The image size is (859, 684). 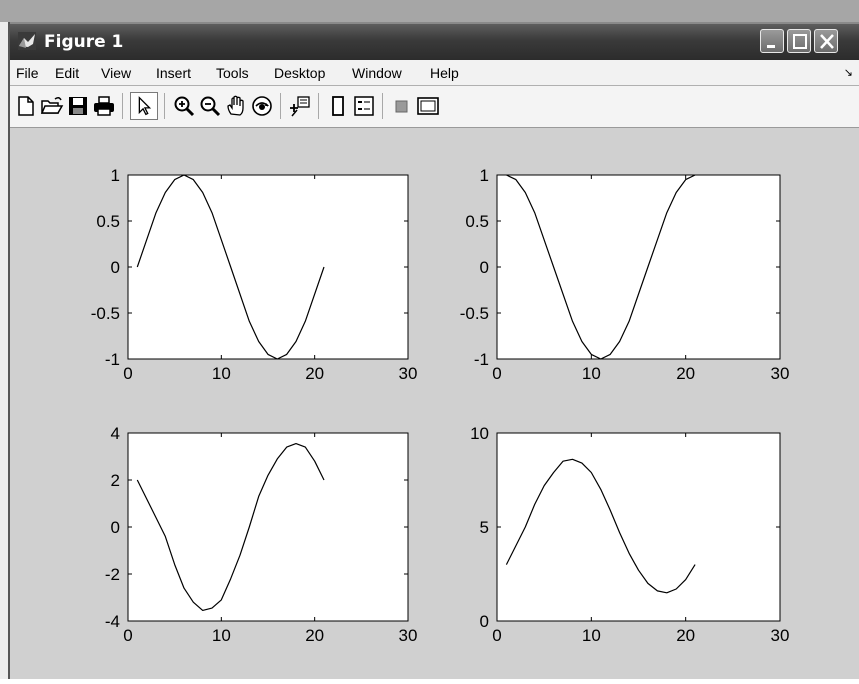 What do you see at coordinates (429, 11) in the screenshot?
I see `desktop-top-strip` at bounding box center [429, 11].